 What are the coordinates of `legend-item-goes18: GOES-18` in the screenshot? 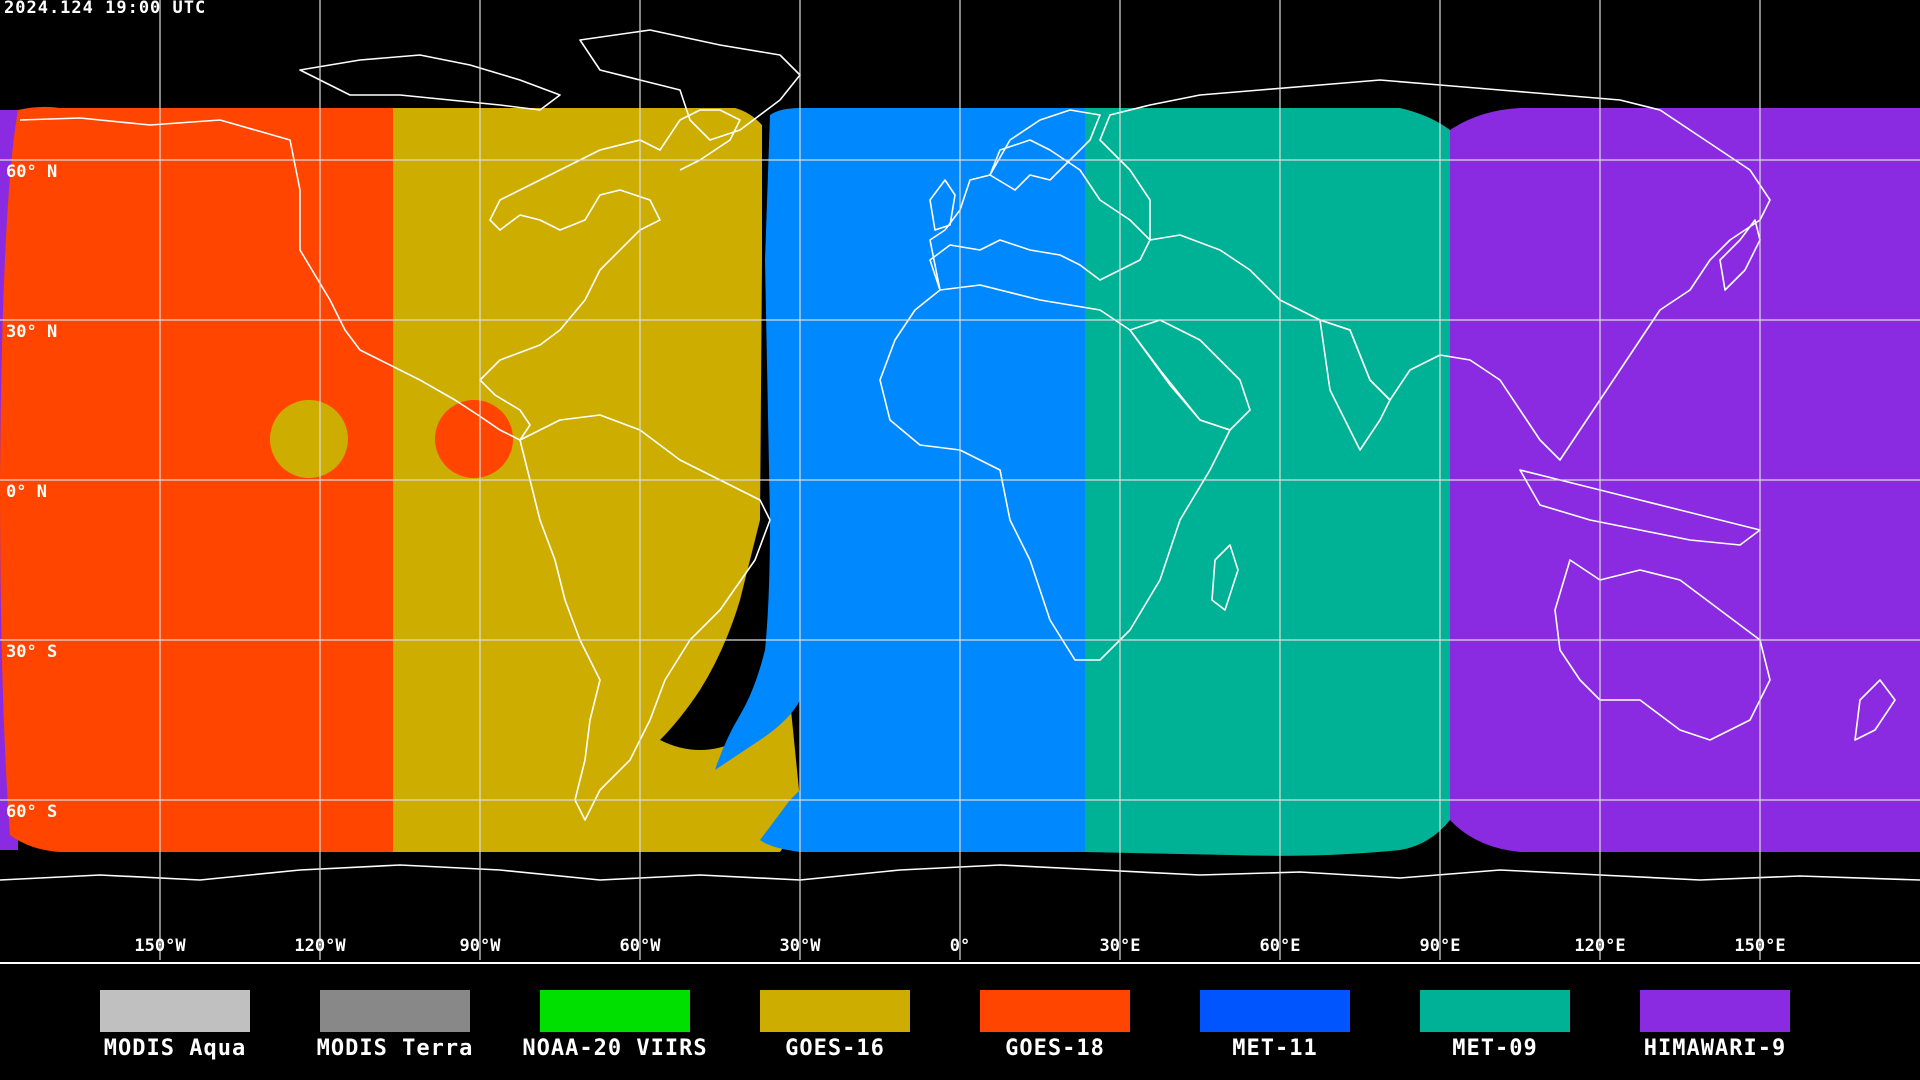 It's located at (1055, 1025).